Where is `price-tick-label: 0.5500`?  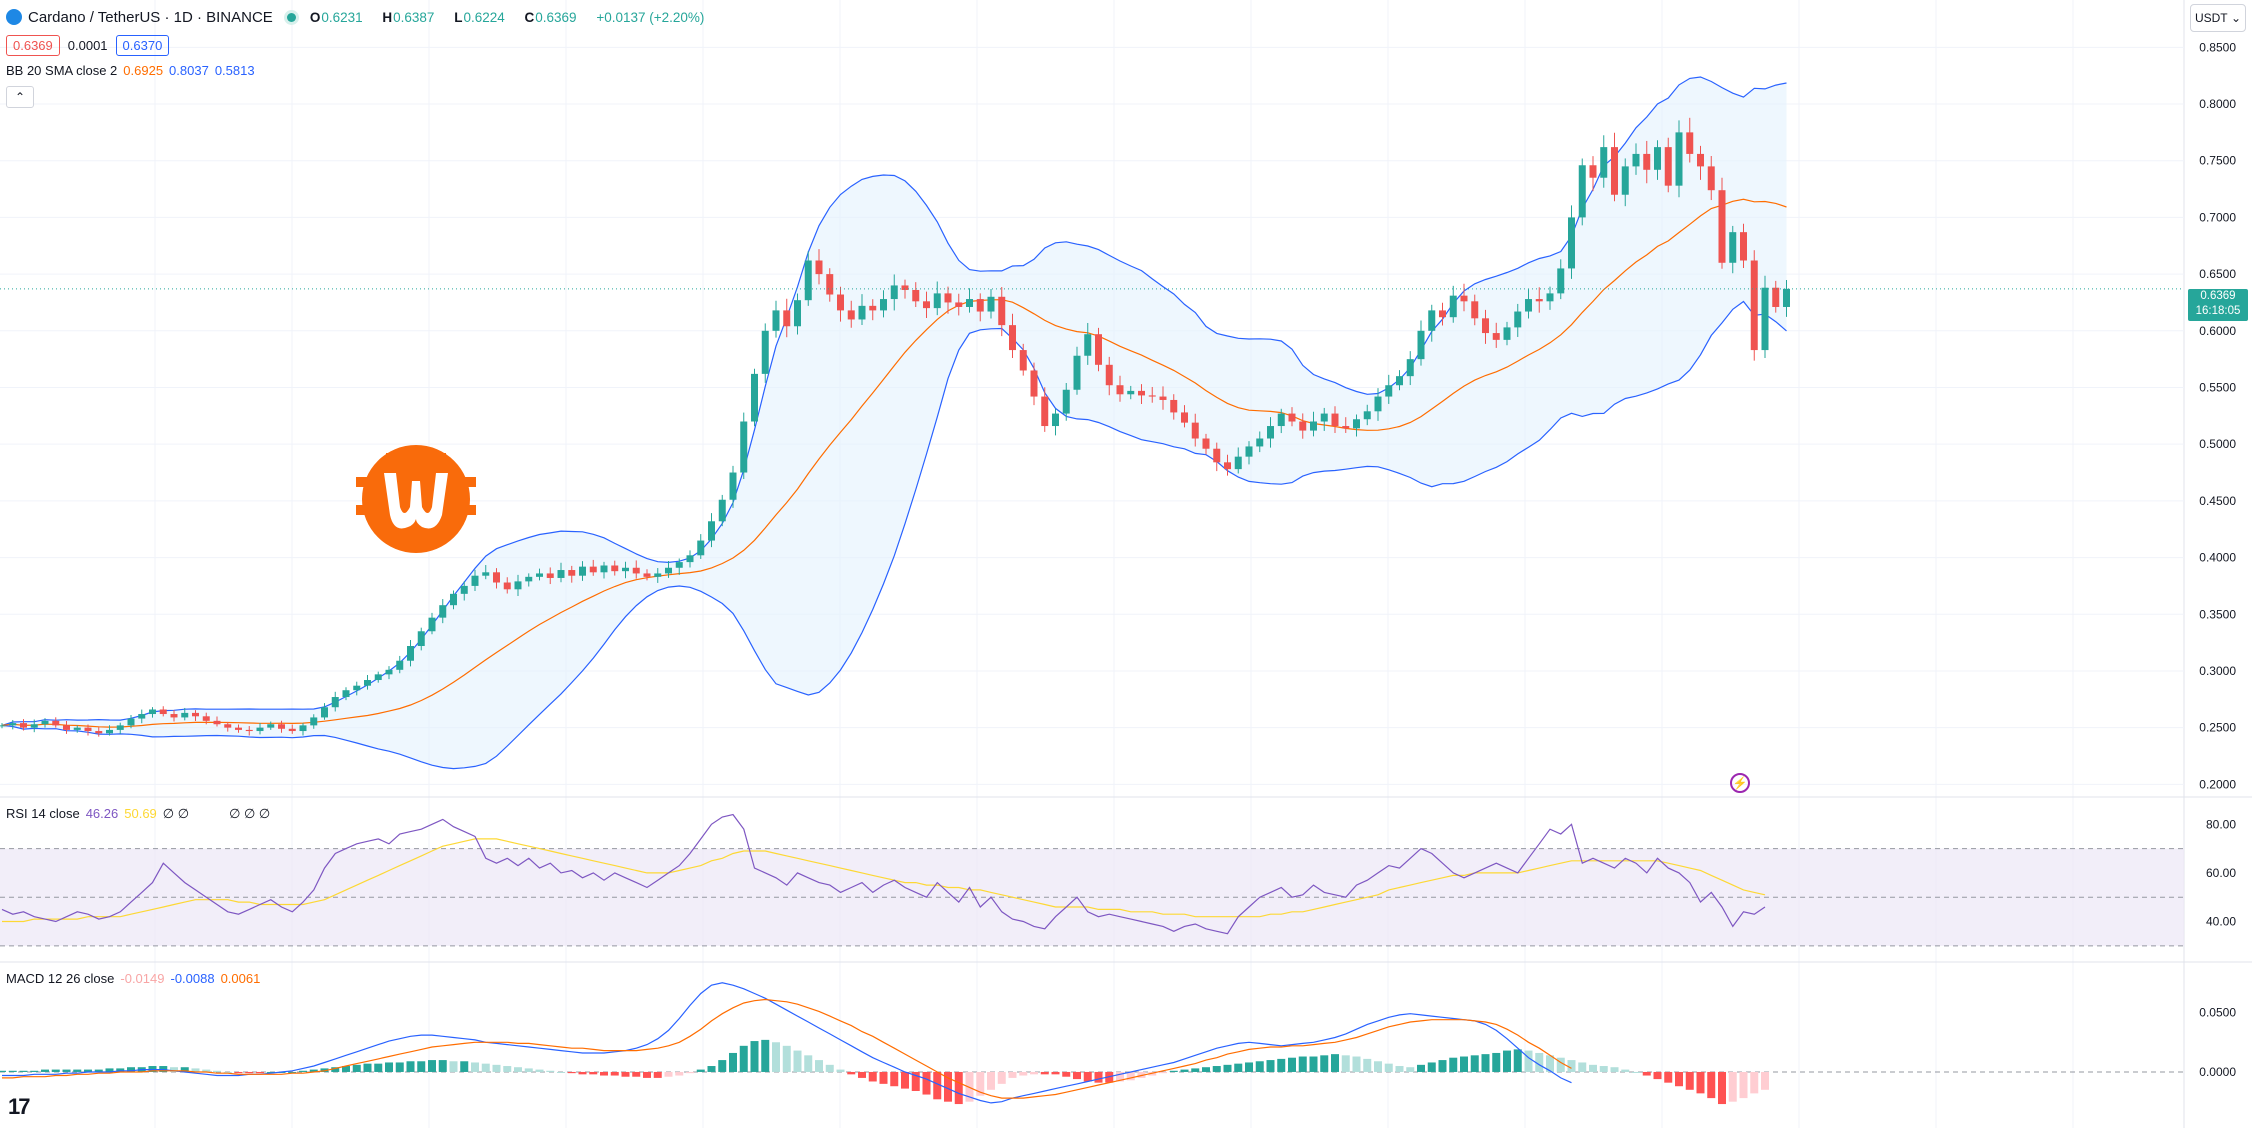 price-tick-label: 0.5500 is located at coordinates (2217, 387).